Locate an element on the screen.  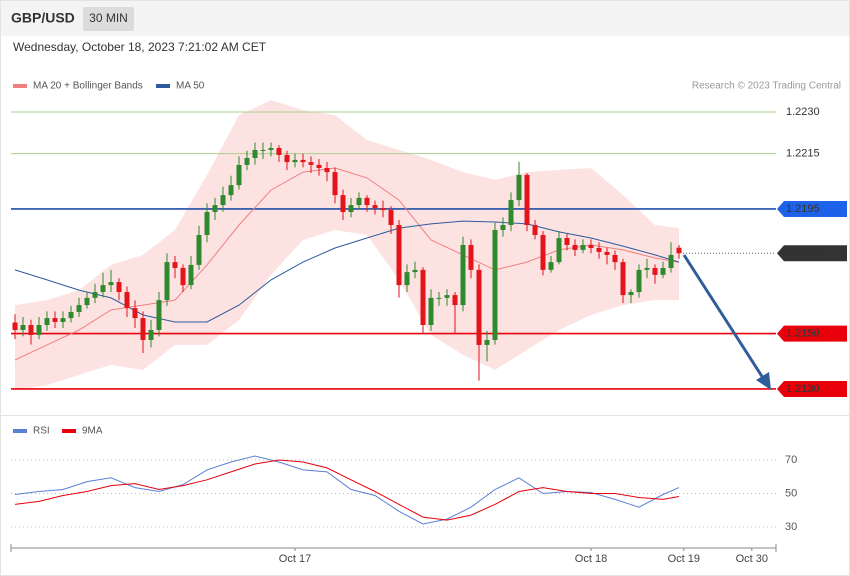
level-label: 1.2215 is located at coordinates (803, 153).